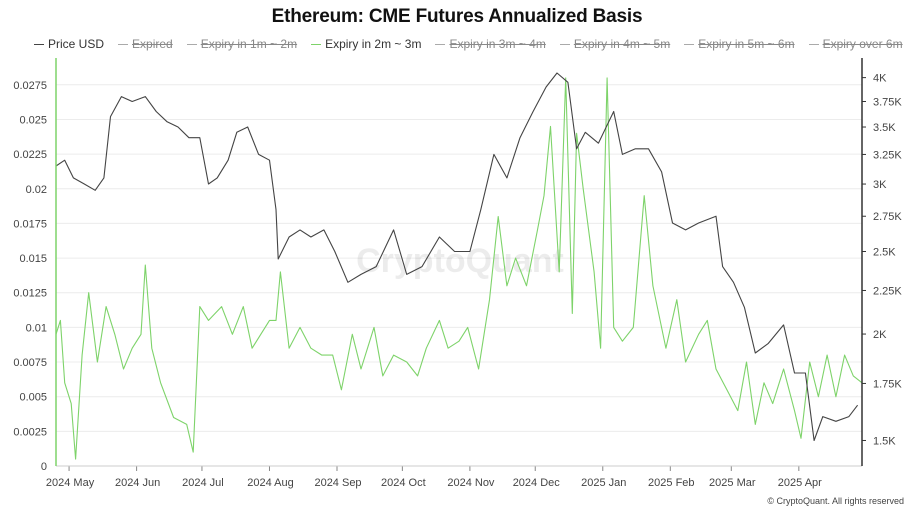  What do you see at coordinates (30, 432) in the screenshot?
I see `y-left-tick-label: 0.0025` at bounding box center [30, 432].